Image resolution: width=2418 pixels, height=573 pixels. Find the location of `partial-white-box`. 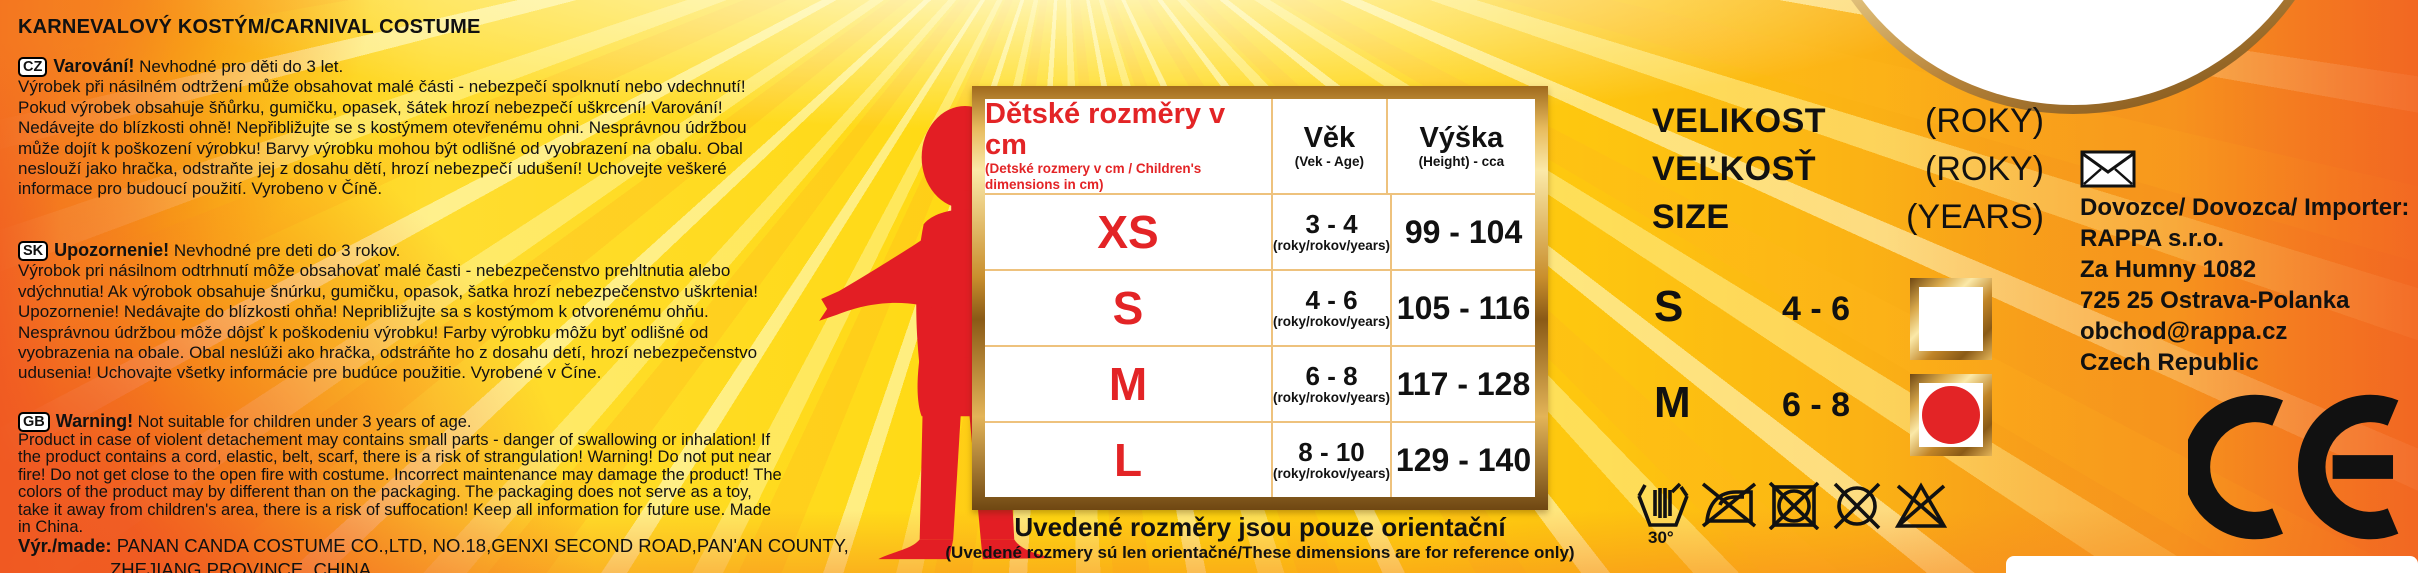

partial-white-box is located at coordinates (2212, 564).